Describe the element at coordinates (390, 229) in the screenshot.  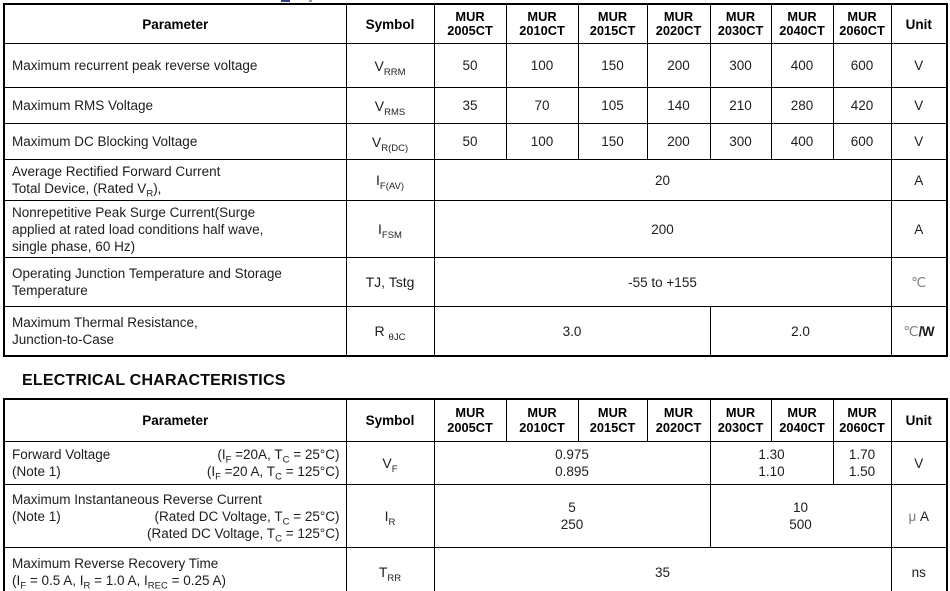
I see `symbol-cell: IFSM` at that location.